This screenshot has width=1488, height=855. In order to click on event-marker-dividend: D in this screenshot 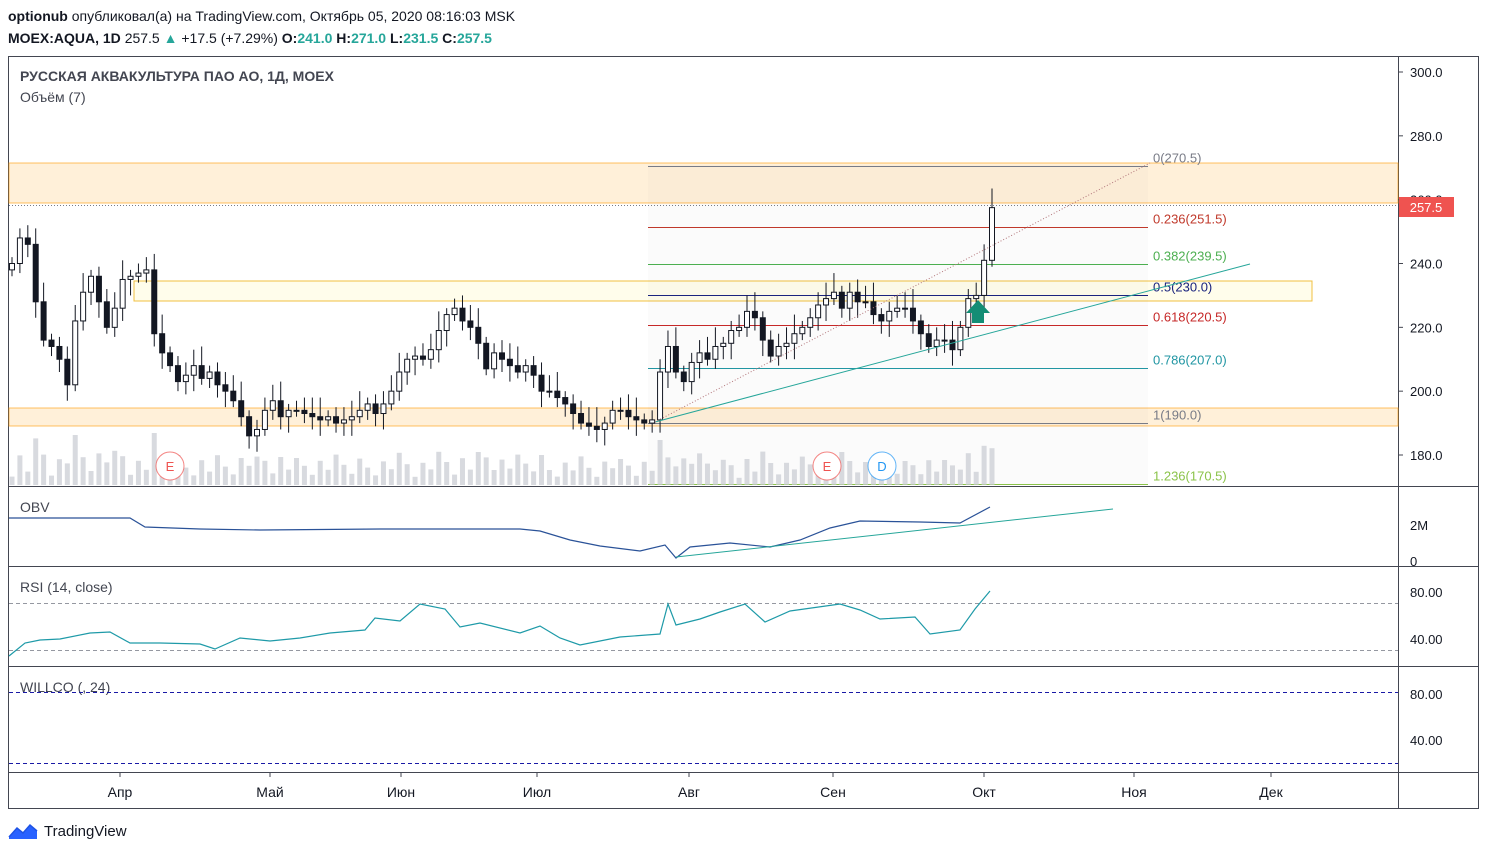, I will do `click(882, 466)`.